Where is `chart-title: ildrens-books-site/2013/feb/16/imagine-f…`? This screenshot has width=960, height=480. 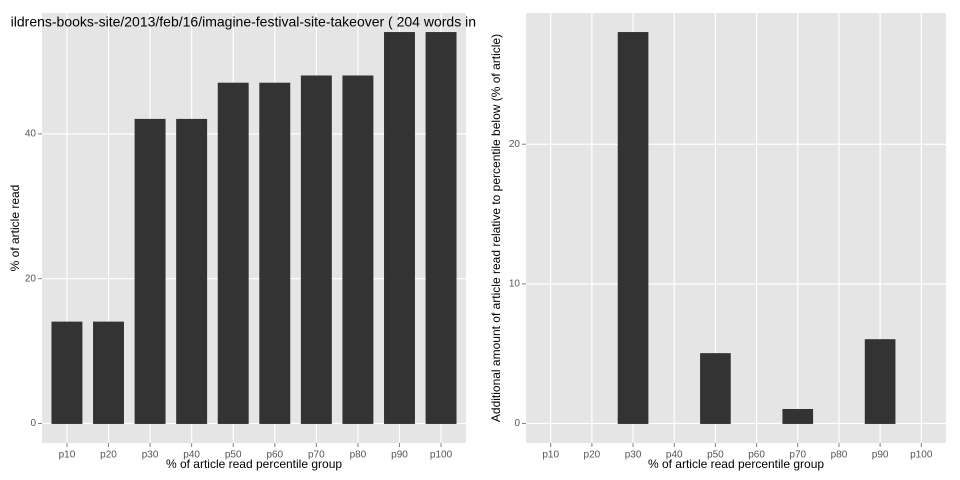 chart-title: ildrens-books-site/2013/feb/16/imagine-f… is located at coordinates (243, 22).